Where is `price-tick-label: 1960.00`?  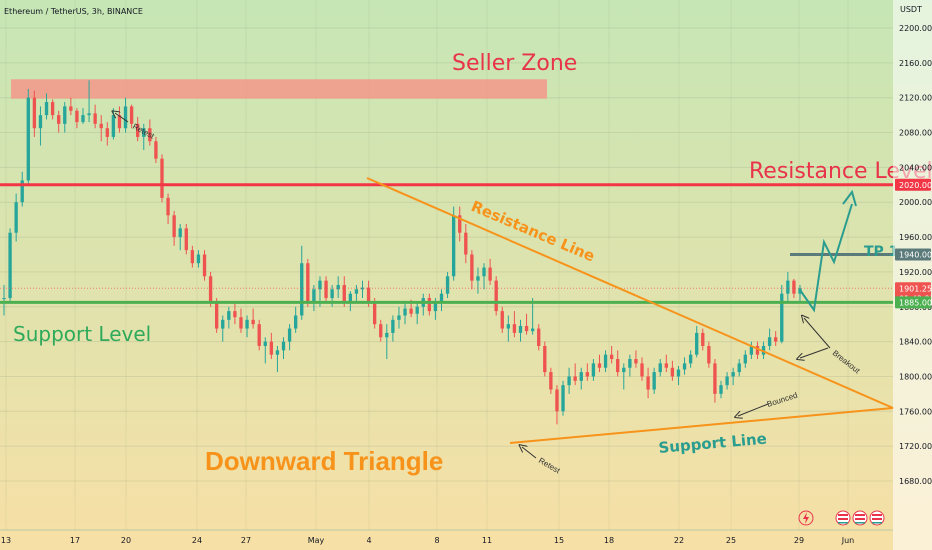
price-tick-label: 1960.00 is located at coordinates (915, 237).